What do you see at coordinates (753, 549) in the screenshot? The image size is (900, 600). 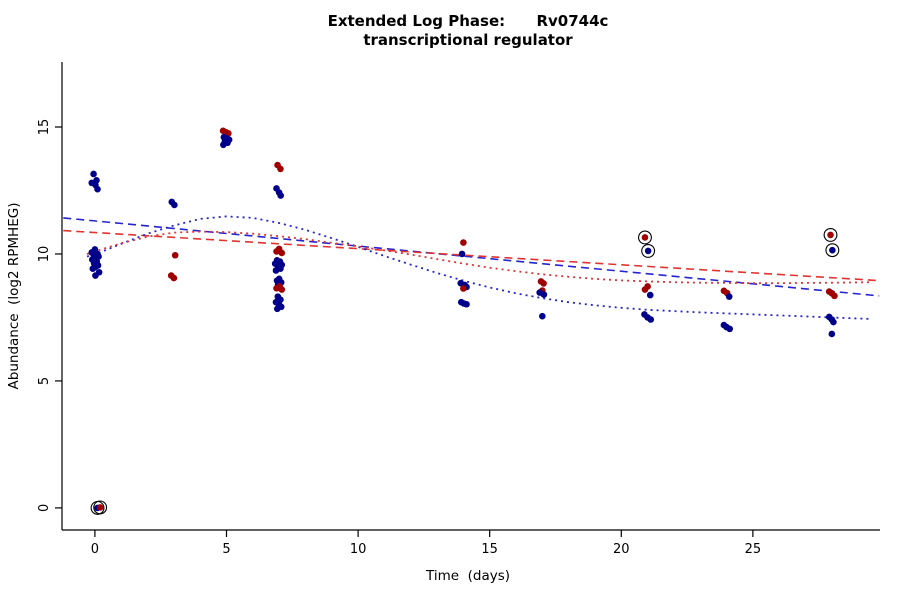 I see `x-tick-label: 25` at bounding box center [753, 549].